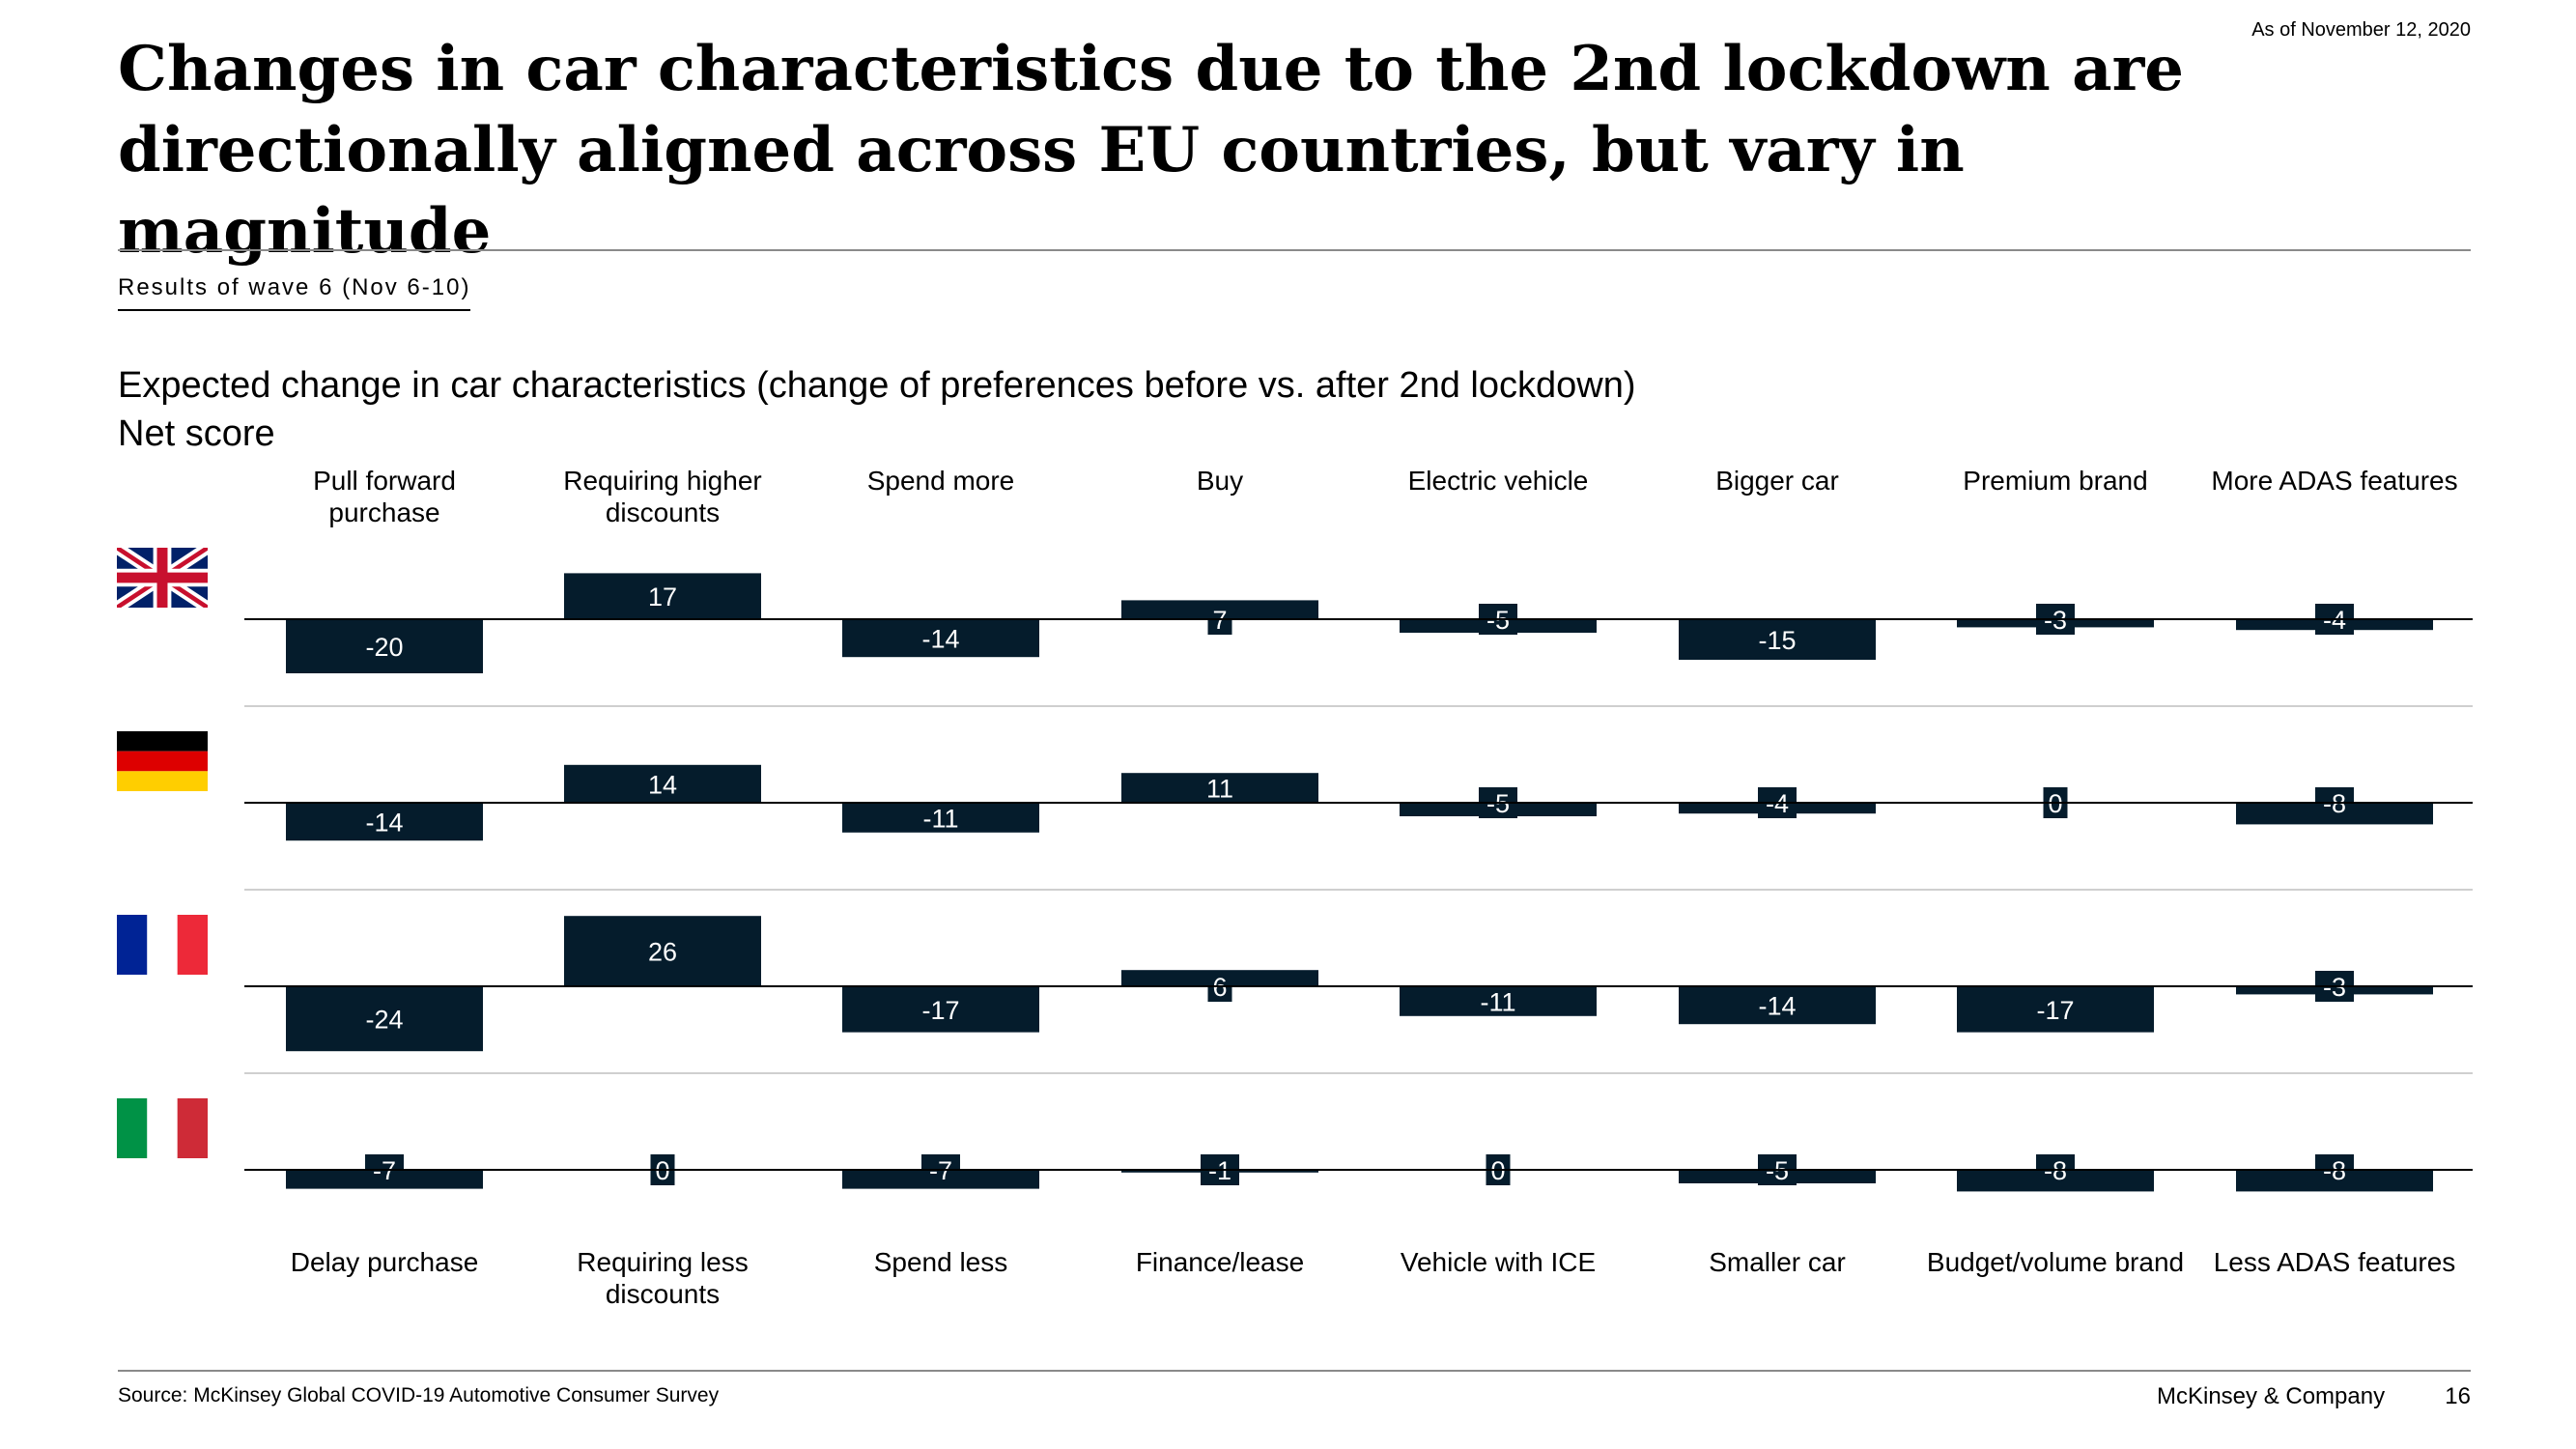 The width and height of the screenshot is (2576, 1449). I want to click on column-footer-label: Delay purchase, so click(385, 1262).